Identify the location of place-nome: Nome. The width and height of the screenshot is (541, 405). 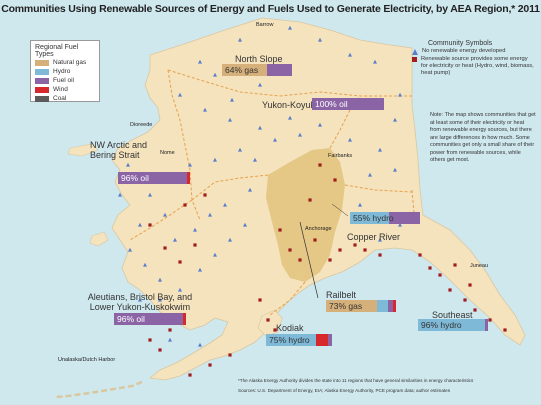
(167, 153).